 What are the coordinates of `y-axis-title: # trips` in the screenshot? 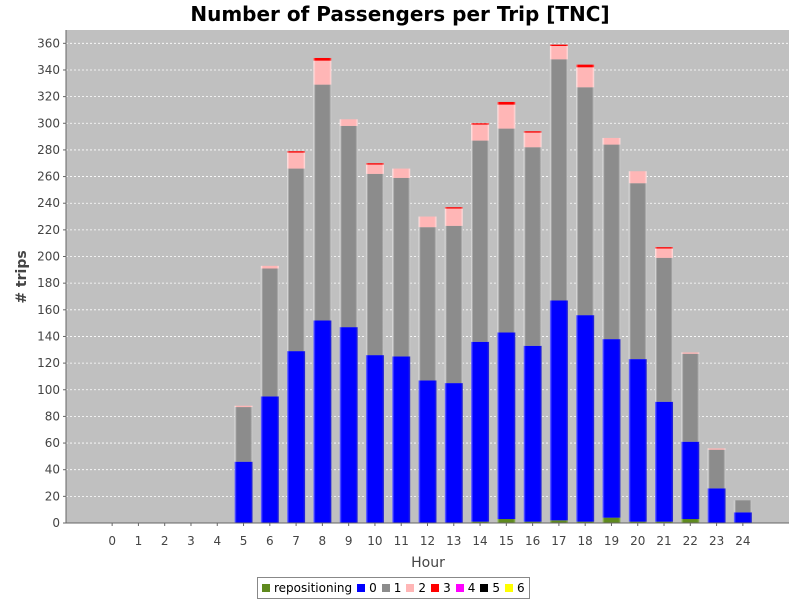 It's located at (22, 276).